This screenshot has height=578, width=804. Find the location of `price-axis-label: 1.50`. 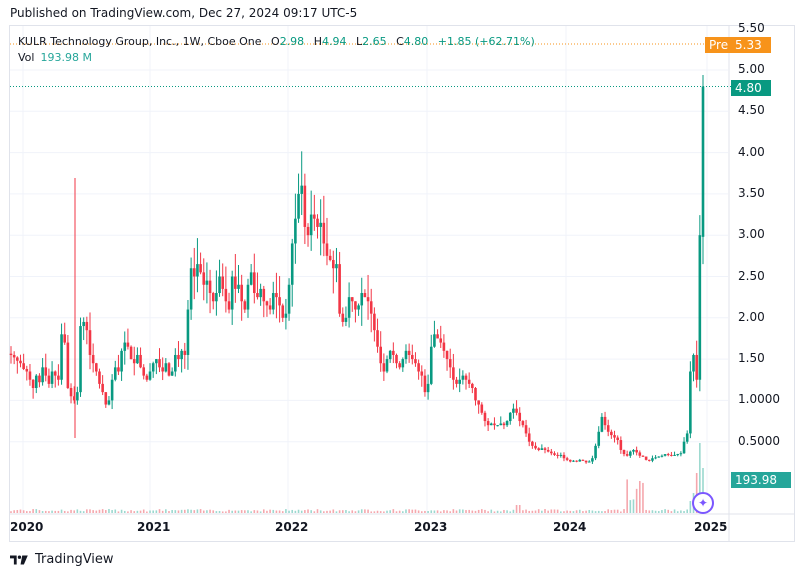

price-axis-label: 1.50 is located at coordinates (751, 358).